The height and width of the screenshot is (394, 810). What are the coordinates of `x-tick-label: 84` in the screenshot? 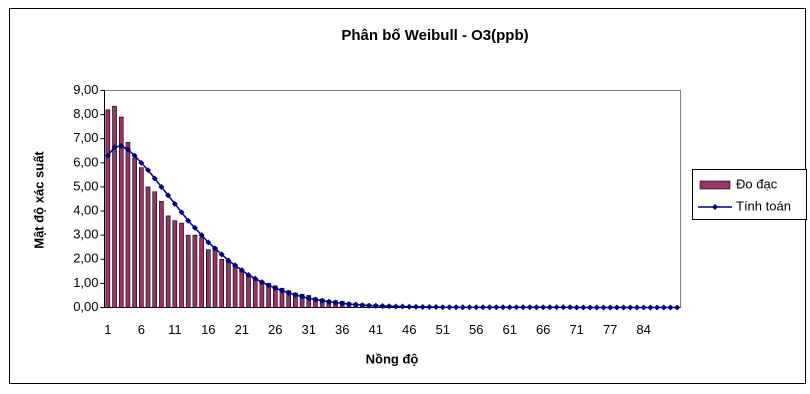 It's located at (643, 329).